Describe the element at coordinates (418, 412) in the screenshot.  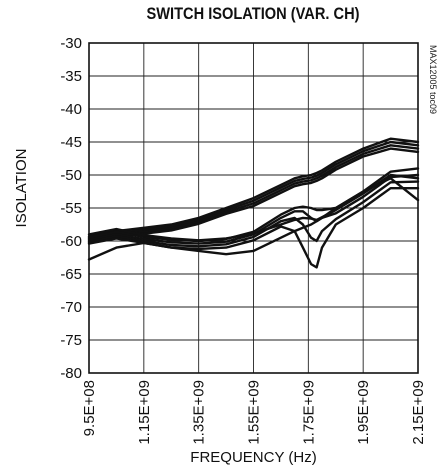
I see `x-tick-label: 2.15E+09` at that location.